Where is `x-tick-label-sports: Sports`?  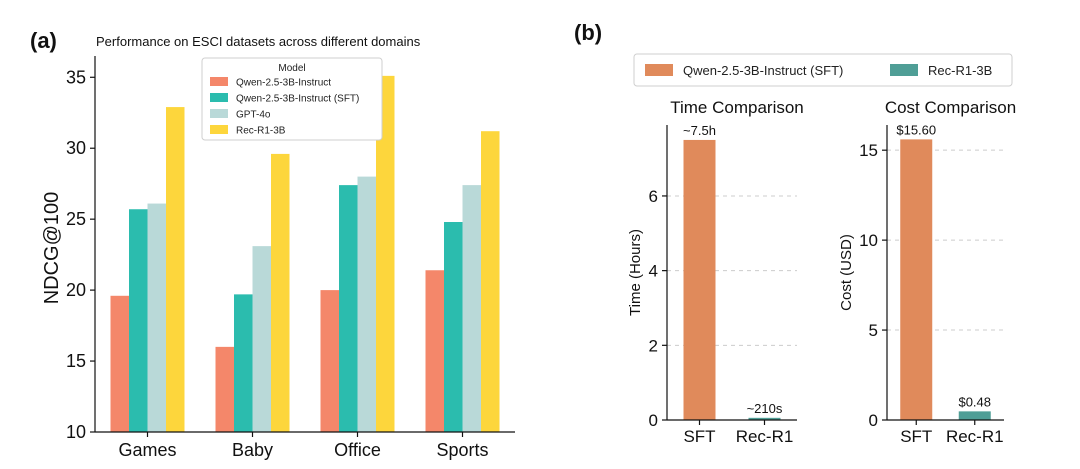 x-tick-label-sports: Sports is located at coordinates (462, 450).